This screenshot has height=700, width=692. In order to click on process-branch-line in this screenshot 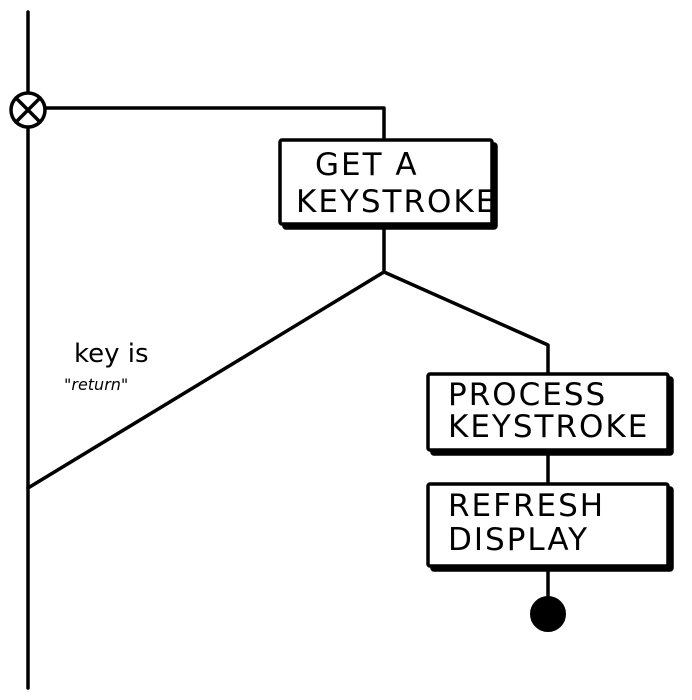, I will do `click(466, 323)`.